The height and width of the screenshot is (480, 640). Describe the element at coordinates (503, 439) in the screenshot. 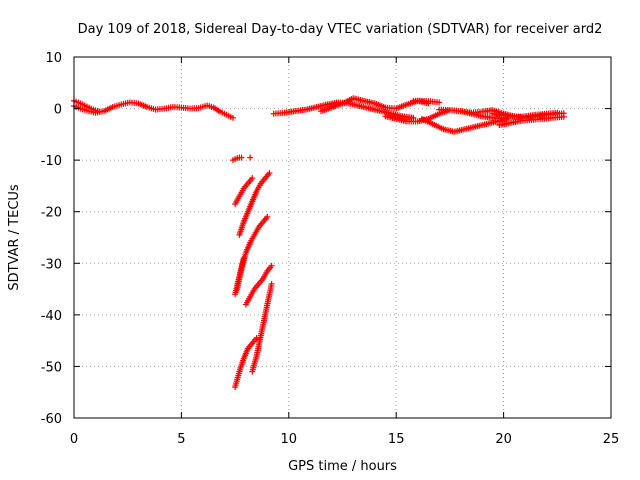

I see `x-tick-label: 20` at that location.